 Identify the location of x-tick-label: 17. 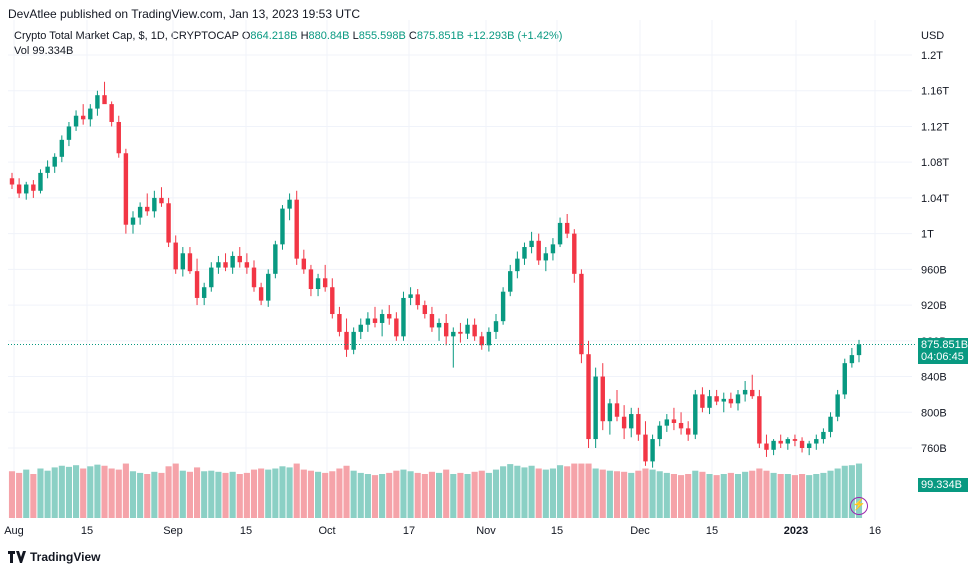
(409, 531).